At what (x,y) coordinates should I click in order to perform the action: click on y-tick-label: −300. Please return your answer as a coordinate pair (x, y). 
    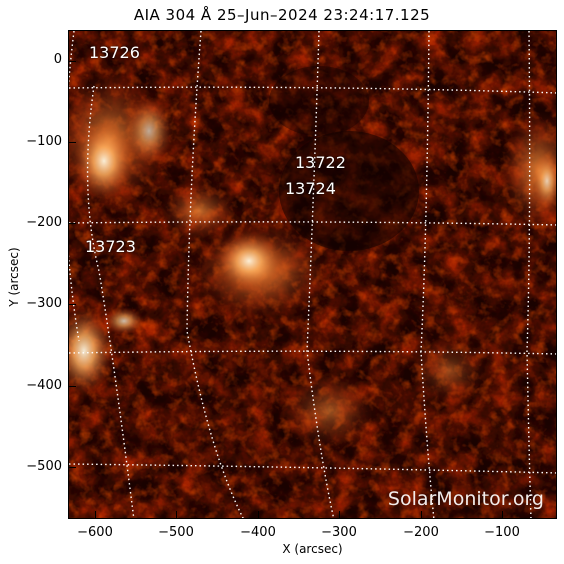
    Looking at the image, I should click on (44, 303).